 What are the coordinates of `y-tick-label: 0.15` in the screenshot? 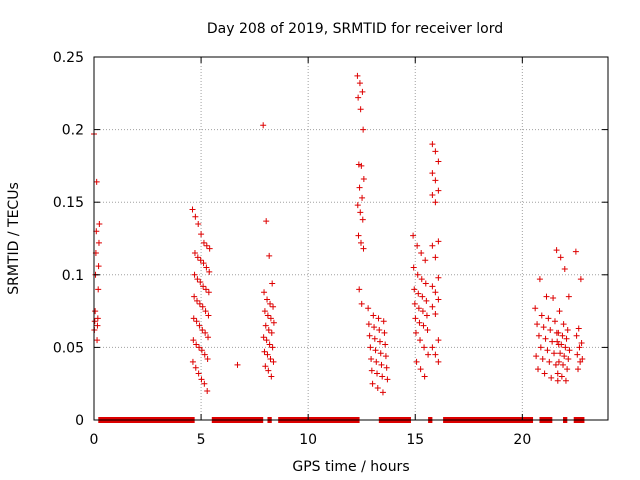 It's located at (68, 203).